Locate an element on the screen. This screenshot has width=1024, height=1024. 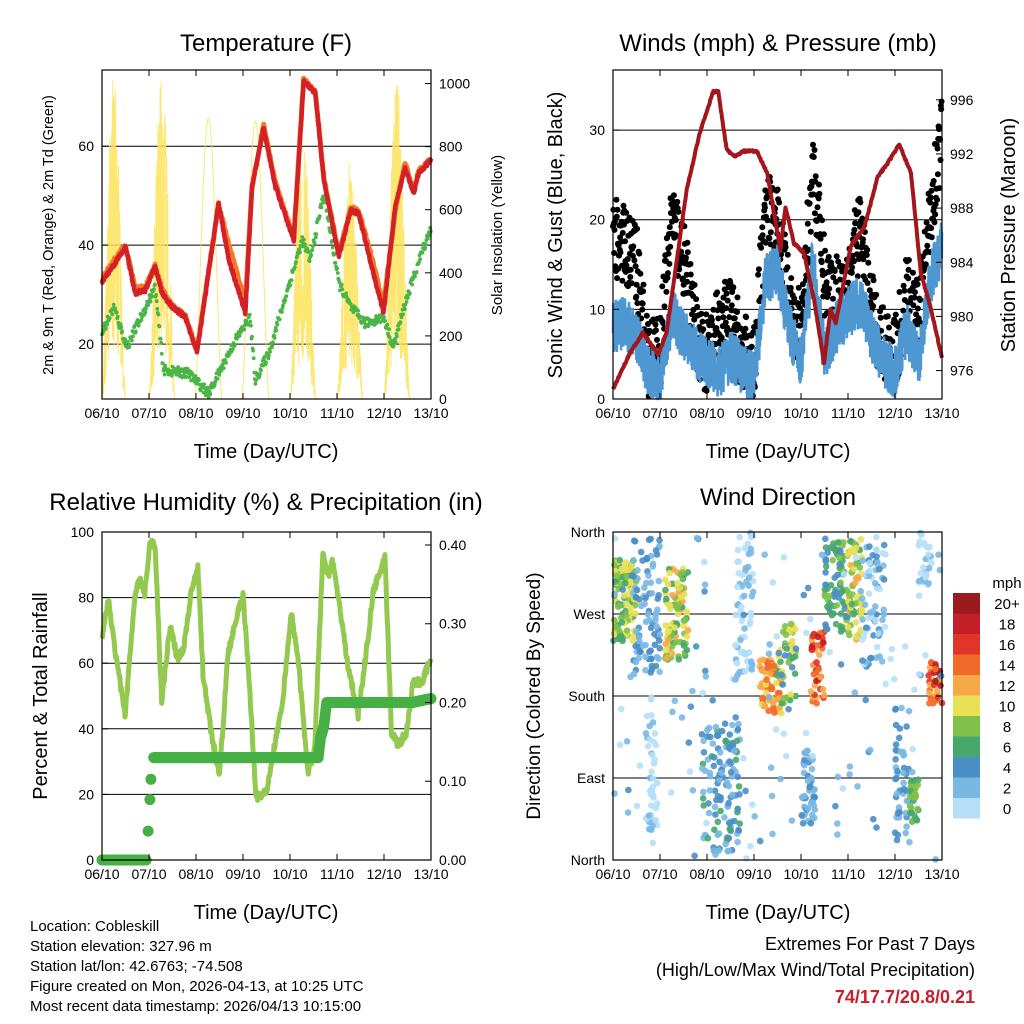
legend-swatch is located at coordinates (966, 808).